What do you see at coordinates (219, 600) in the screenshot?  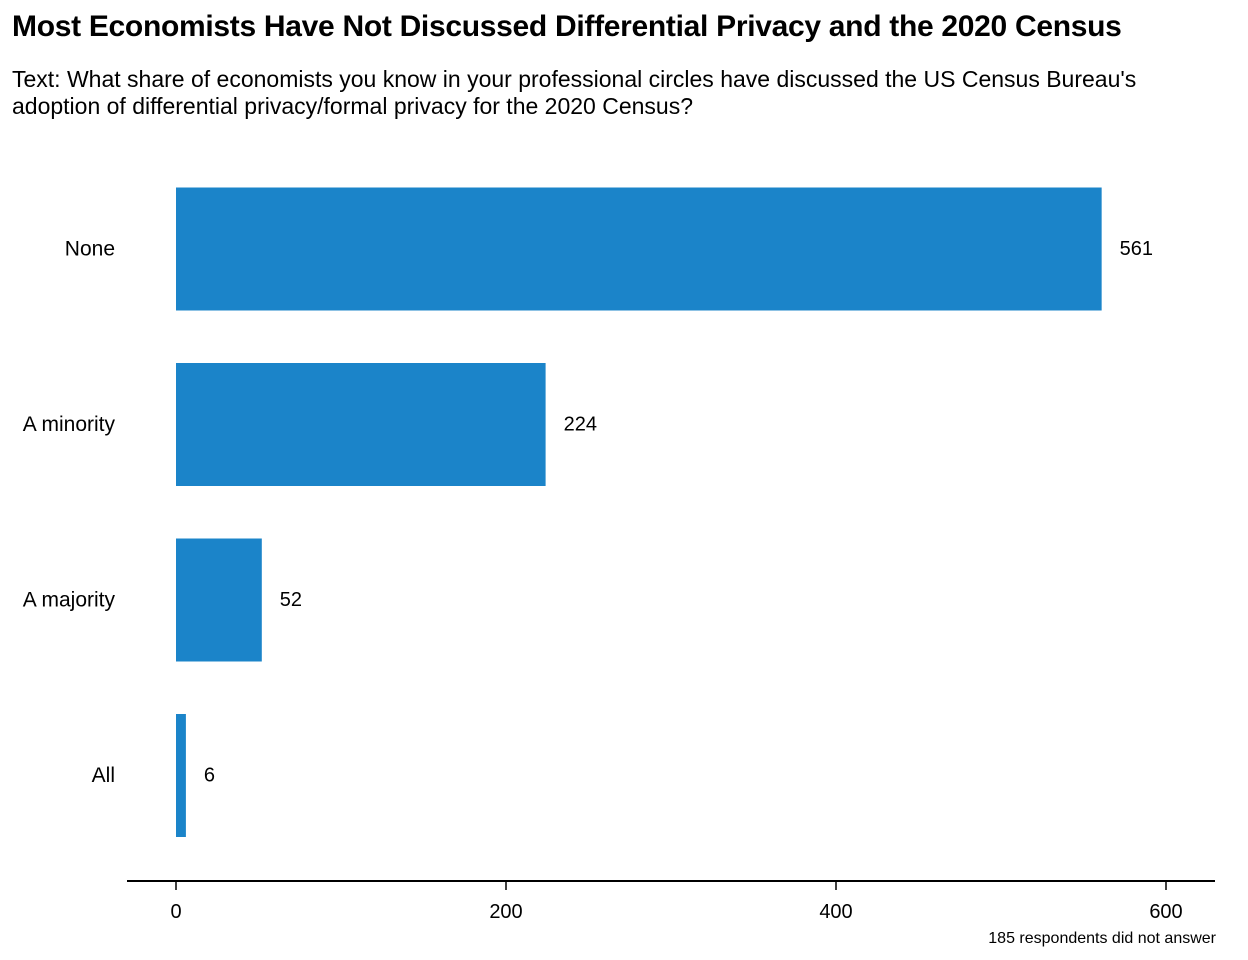 I see `bar-a-majority` at bounding box center [219, 600].